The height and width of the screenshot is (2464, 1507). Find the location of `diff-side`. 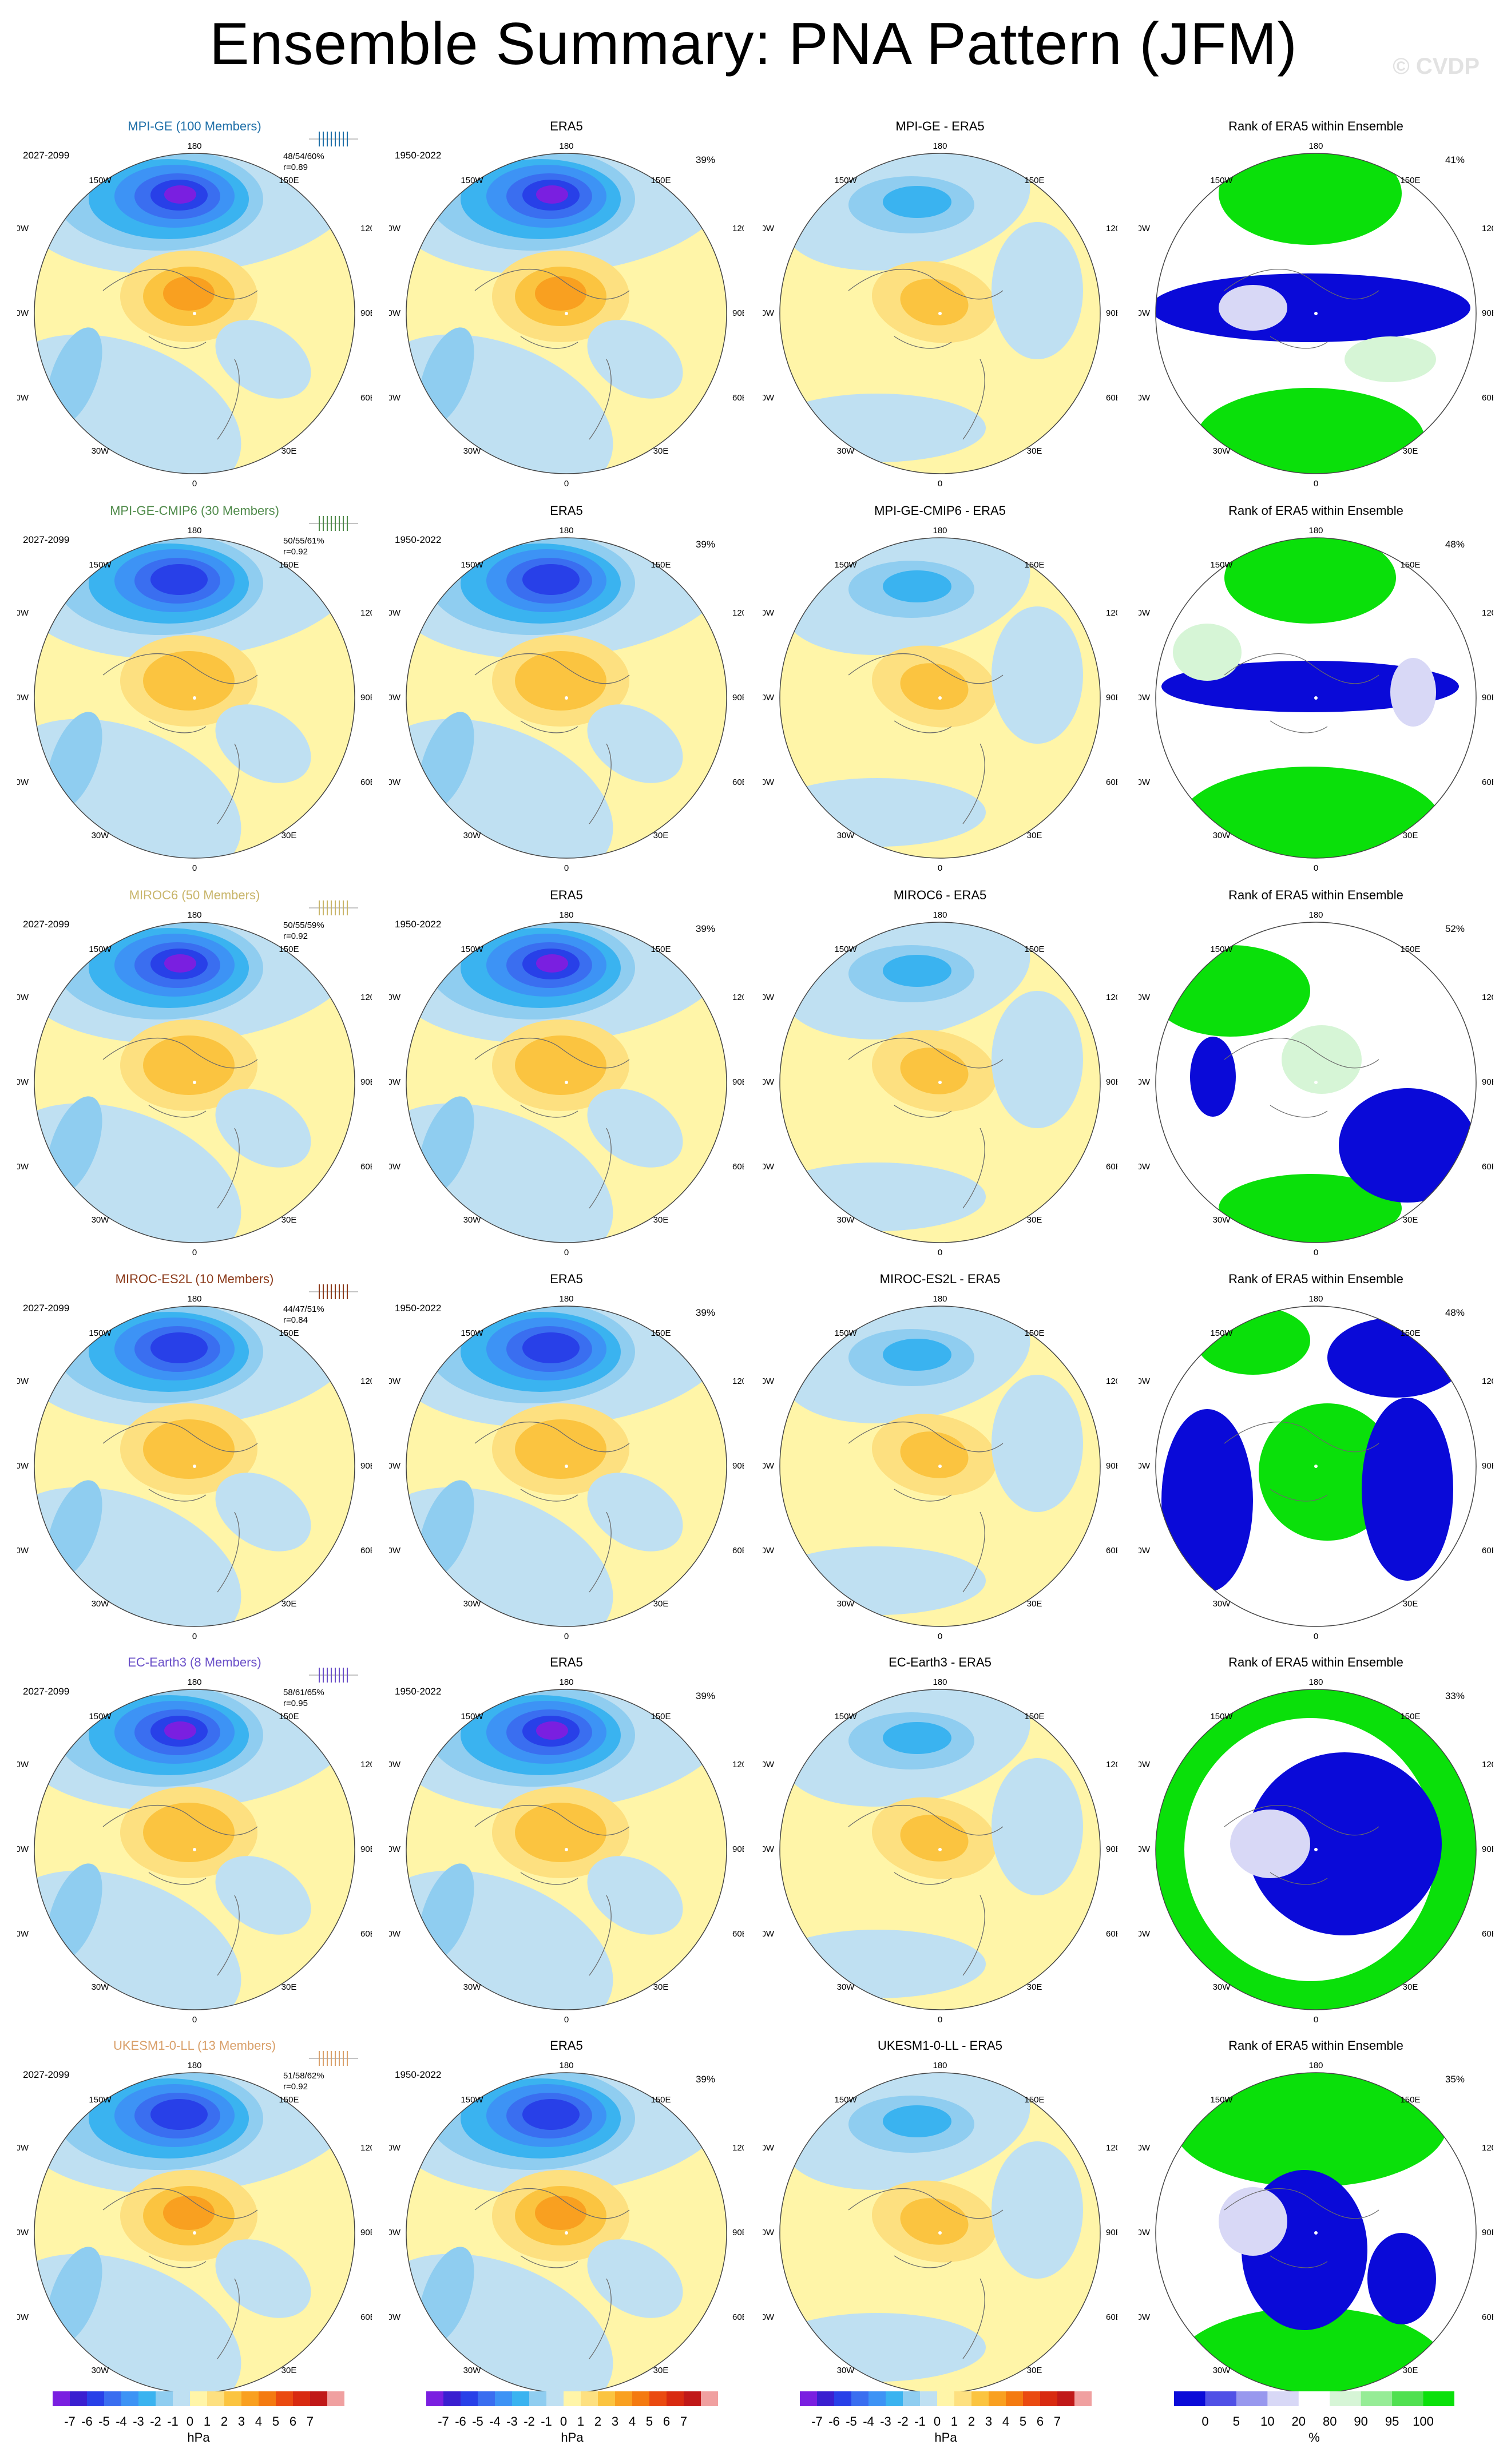

diff-side is located at coordinates (1037, 1826).